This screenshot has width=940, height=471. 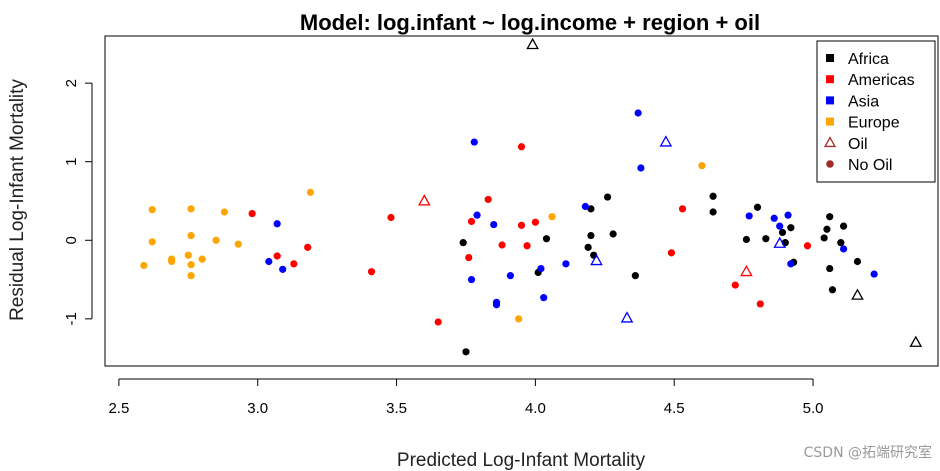 I want to click on legend-swatch-oil, so click(x=830, y=142).